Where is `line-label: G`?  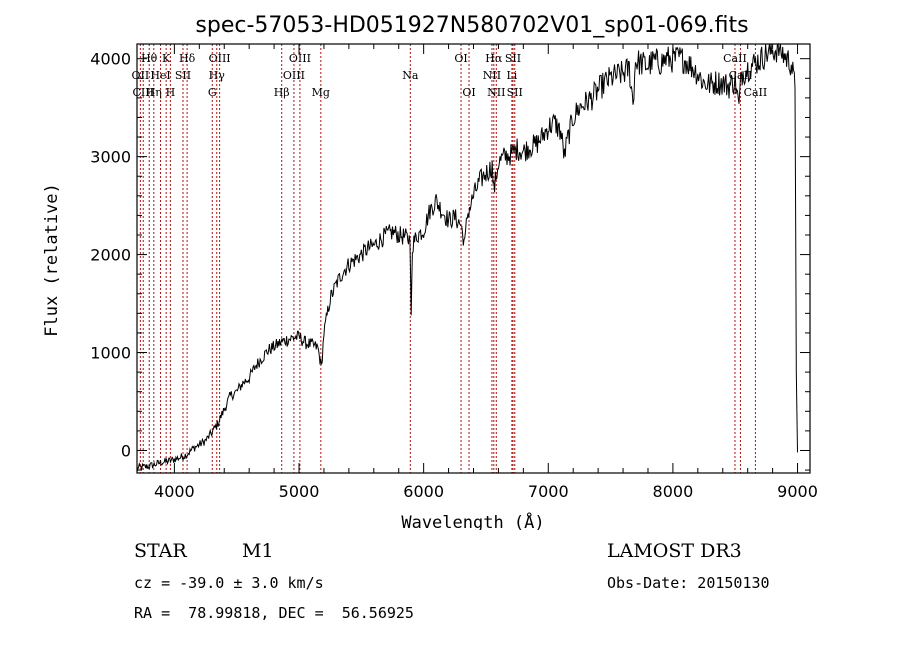 line-label: G is located at coordinates (212, 92).